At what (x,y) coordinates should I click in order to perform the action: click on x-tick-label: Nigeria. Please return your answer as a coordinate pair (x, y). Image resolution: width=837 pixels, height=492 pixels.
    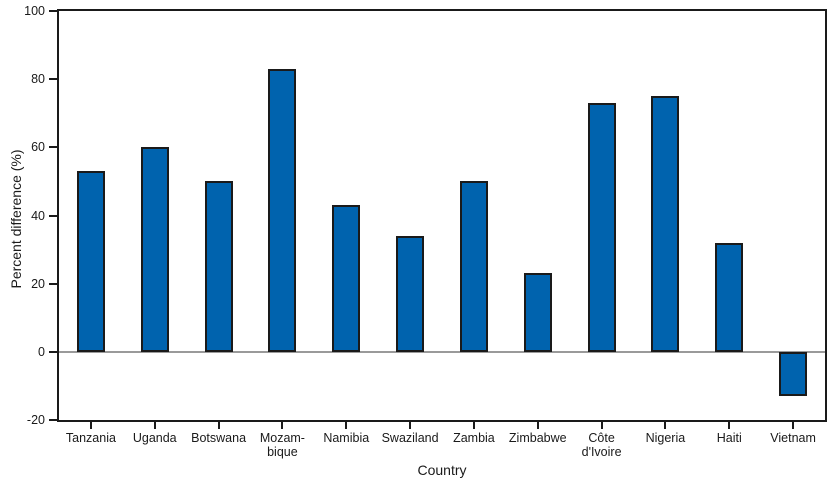
    Looking at the image, I should click on (665, 438).